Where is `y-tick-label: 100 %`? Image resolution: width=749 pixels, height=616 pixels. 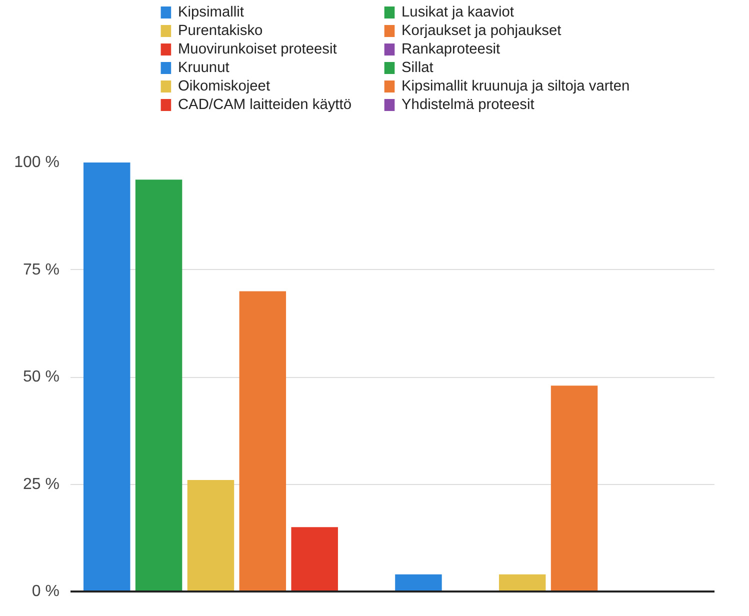 y-tick-label: 100 % is located at coordinates (37, 162).